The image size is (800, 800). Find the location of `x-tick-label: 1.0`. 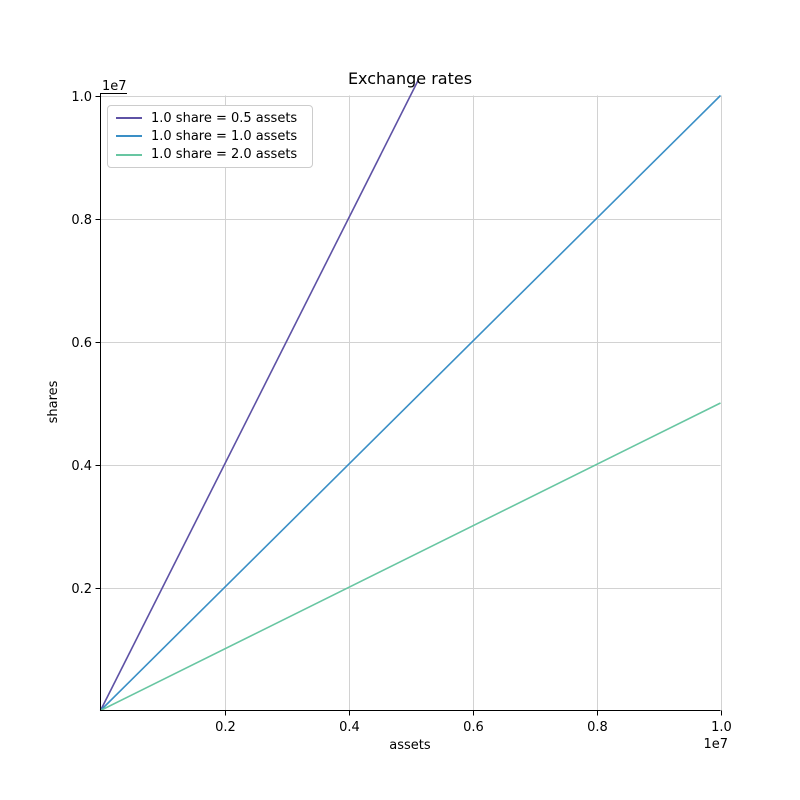

x-tick-label: 1.0 is located at coordinates (721, 727).